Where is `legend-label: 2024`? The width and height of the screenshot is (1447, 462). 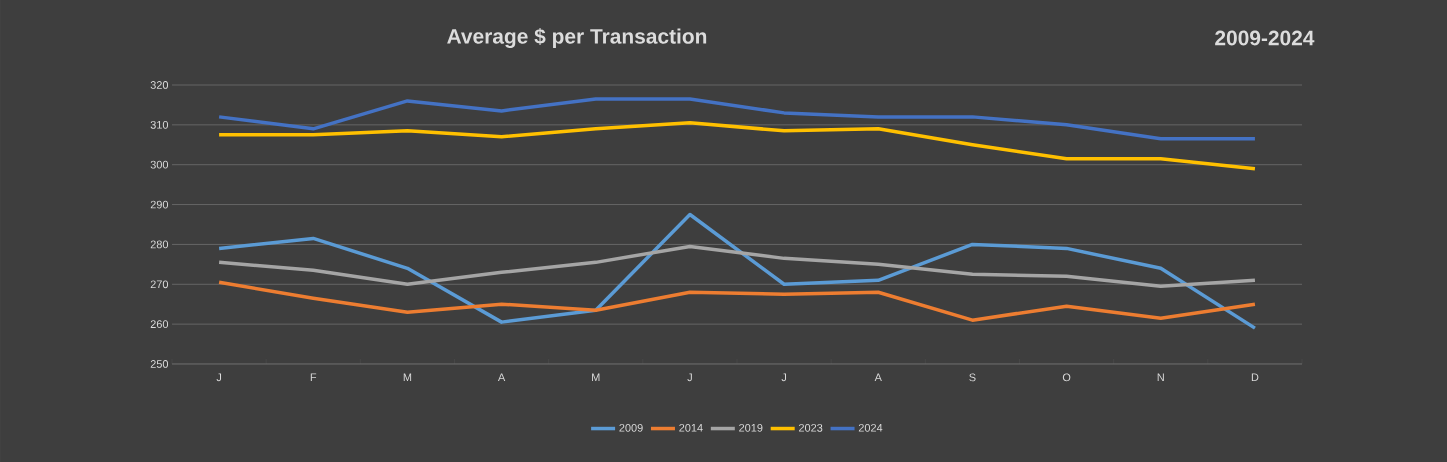
legend-label: 2024 is located at coordinates (870, 427).